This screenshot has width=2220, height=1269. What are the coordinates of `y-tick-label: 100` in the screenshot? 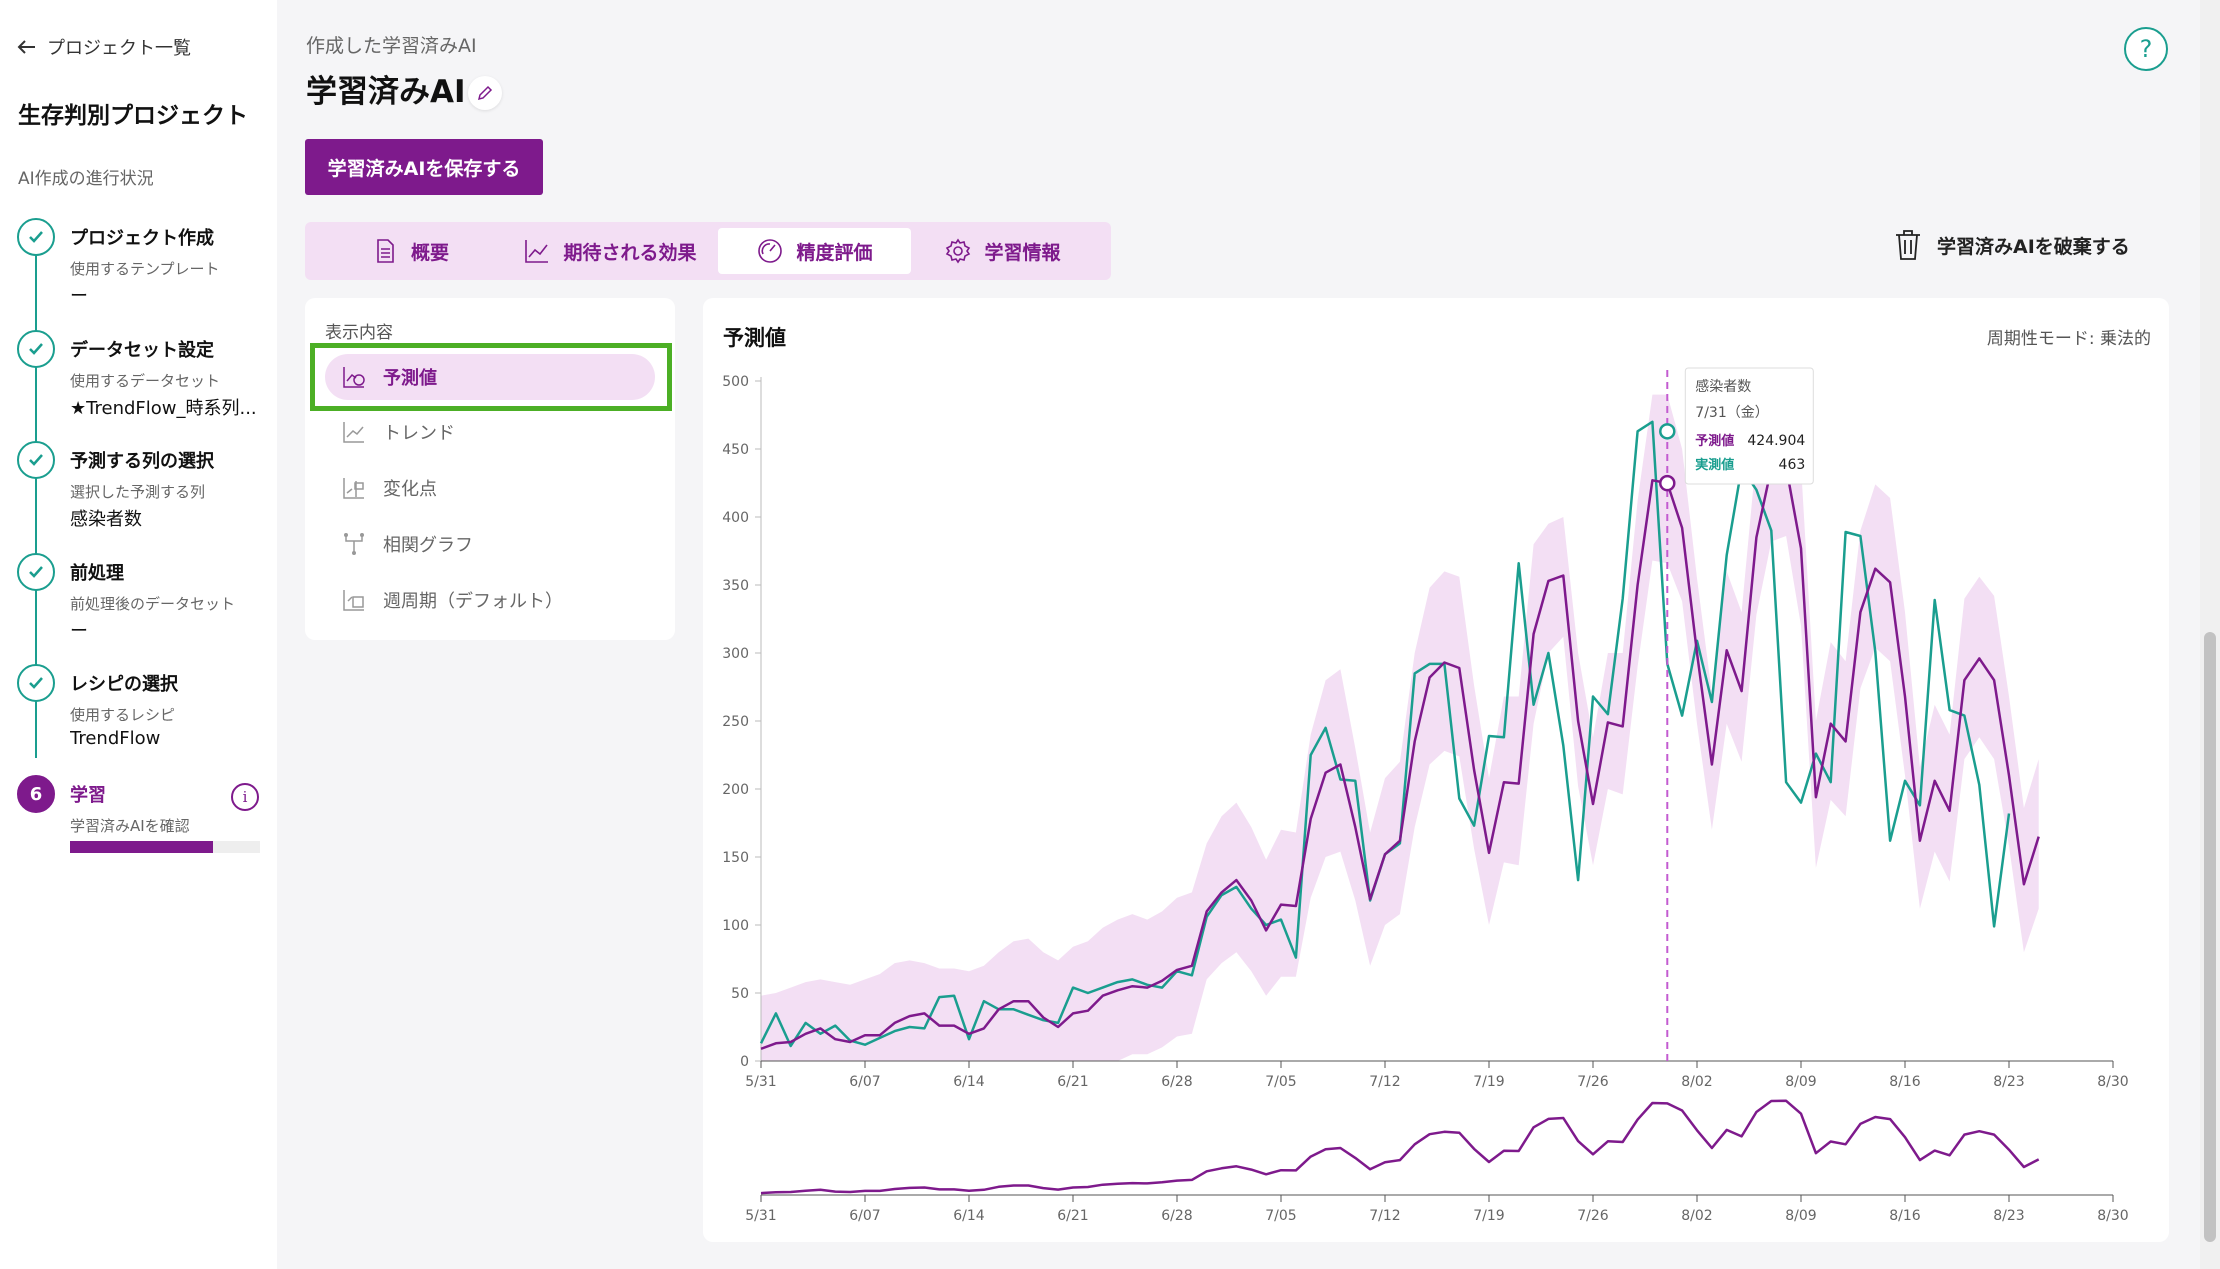 It's located at (735, 926).